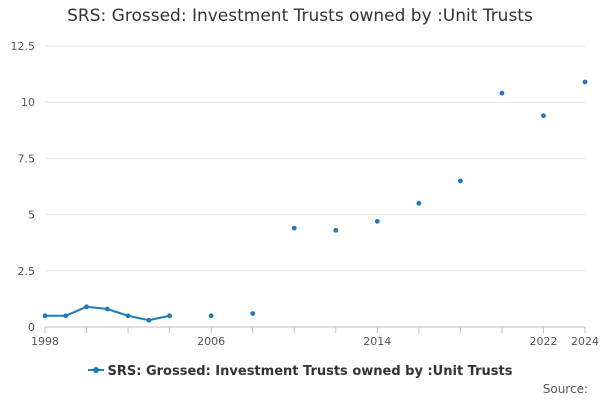  What do you see at coordinates (31, 327) in the screenshot?
I see `y-tick-label: 0` at bounding box center [31, 327].